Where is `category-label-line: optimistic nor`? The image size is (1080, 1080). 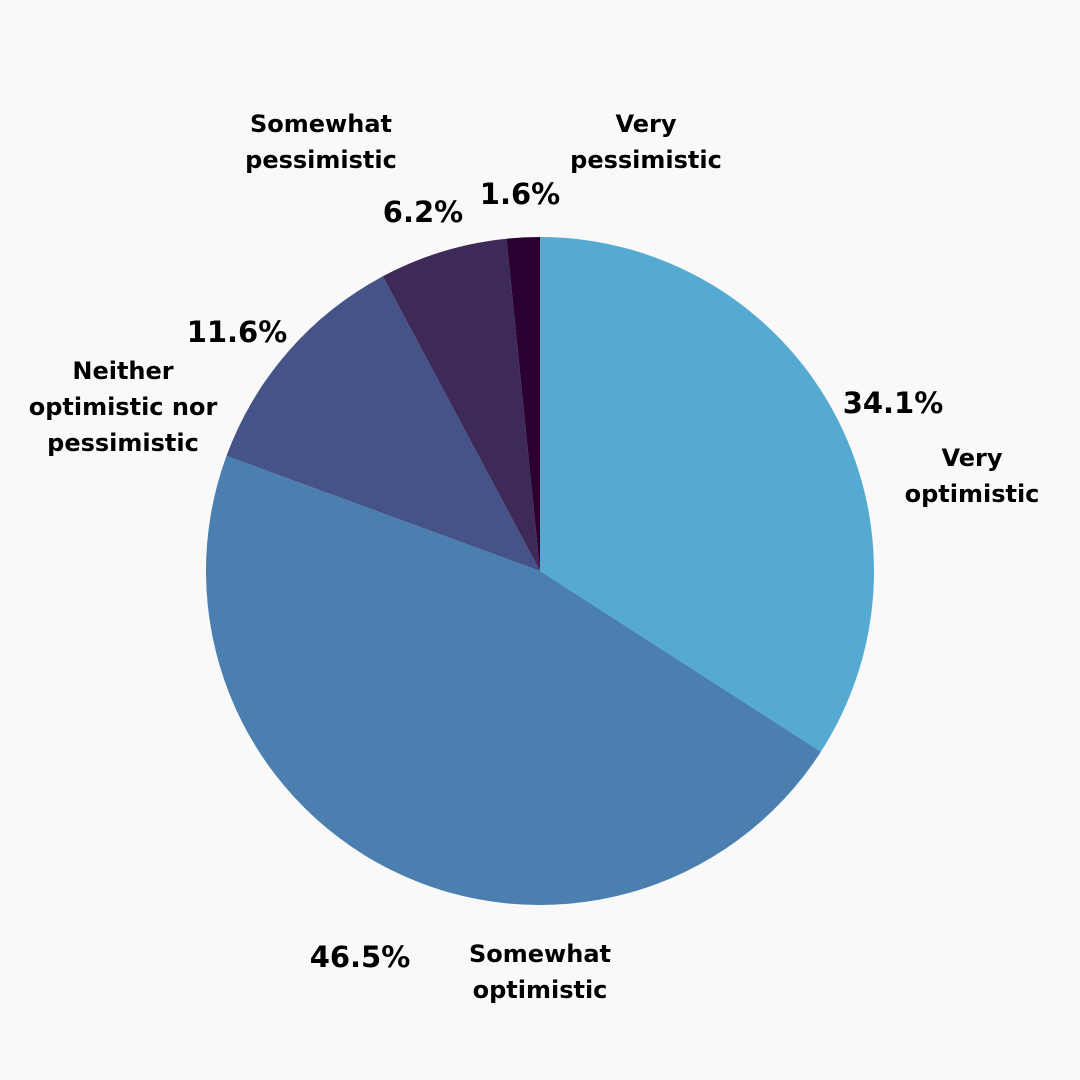
category-label-line: optimistic nor is located at coordinates (123, 407).